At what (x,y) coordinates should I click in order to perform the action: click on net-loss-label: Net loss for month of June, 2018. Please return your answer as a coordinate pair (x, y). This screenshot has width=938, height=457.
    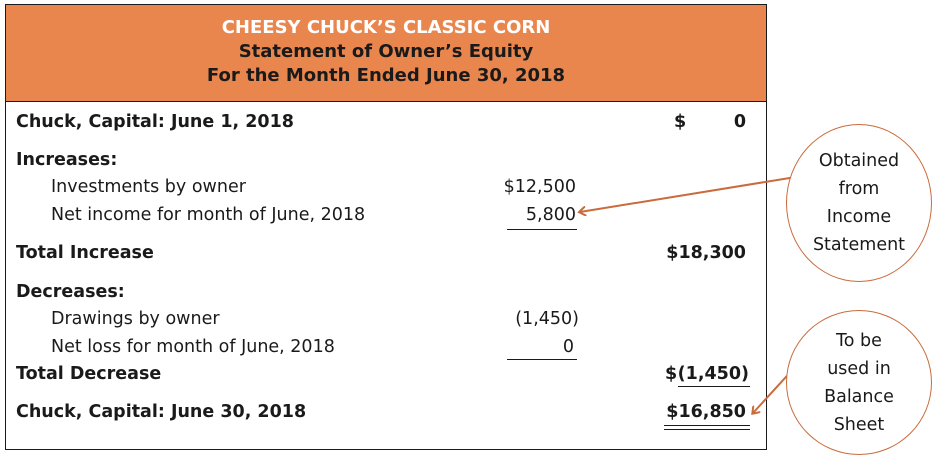
    Looking at the image, I should click on (193, 347).